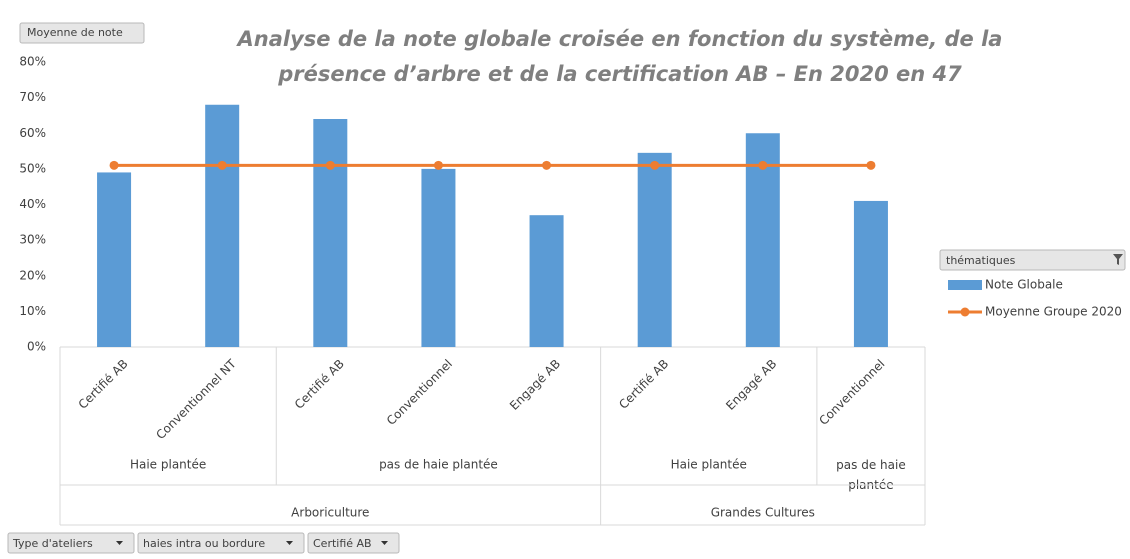  I want to click on legend-label: Moyenne Groupe 2020, so click(1053, 312).